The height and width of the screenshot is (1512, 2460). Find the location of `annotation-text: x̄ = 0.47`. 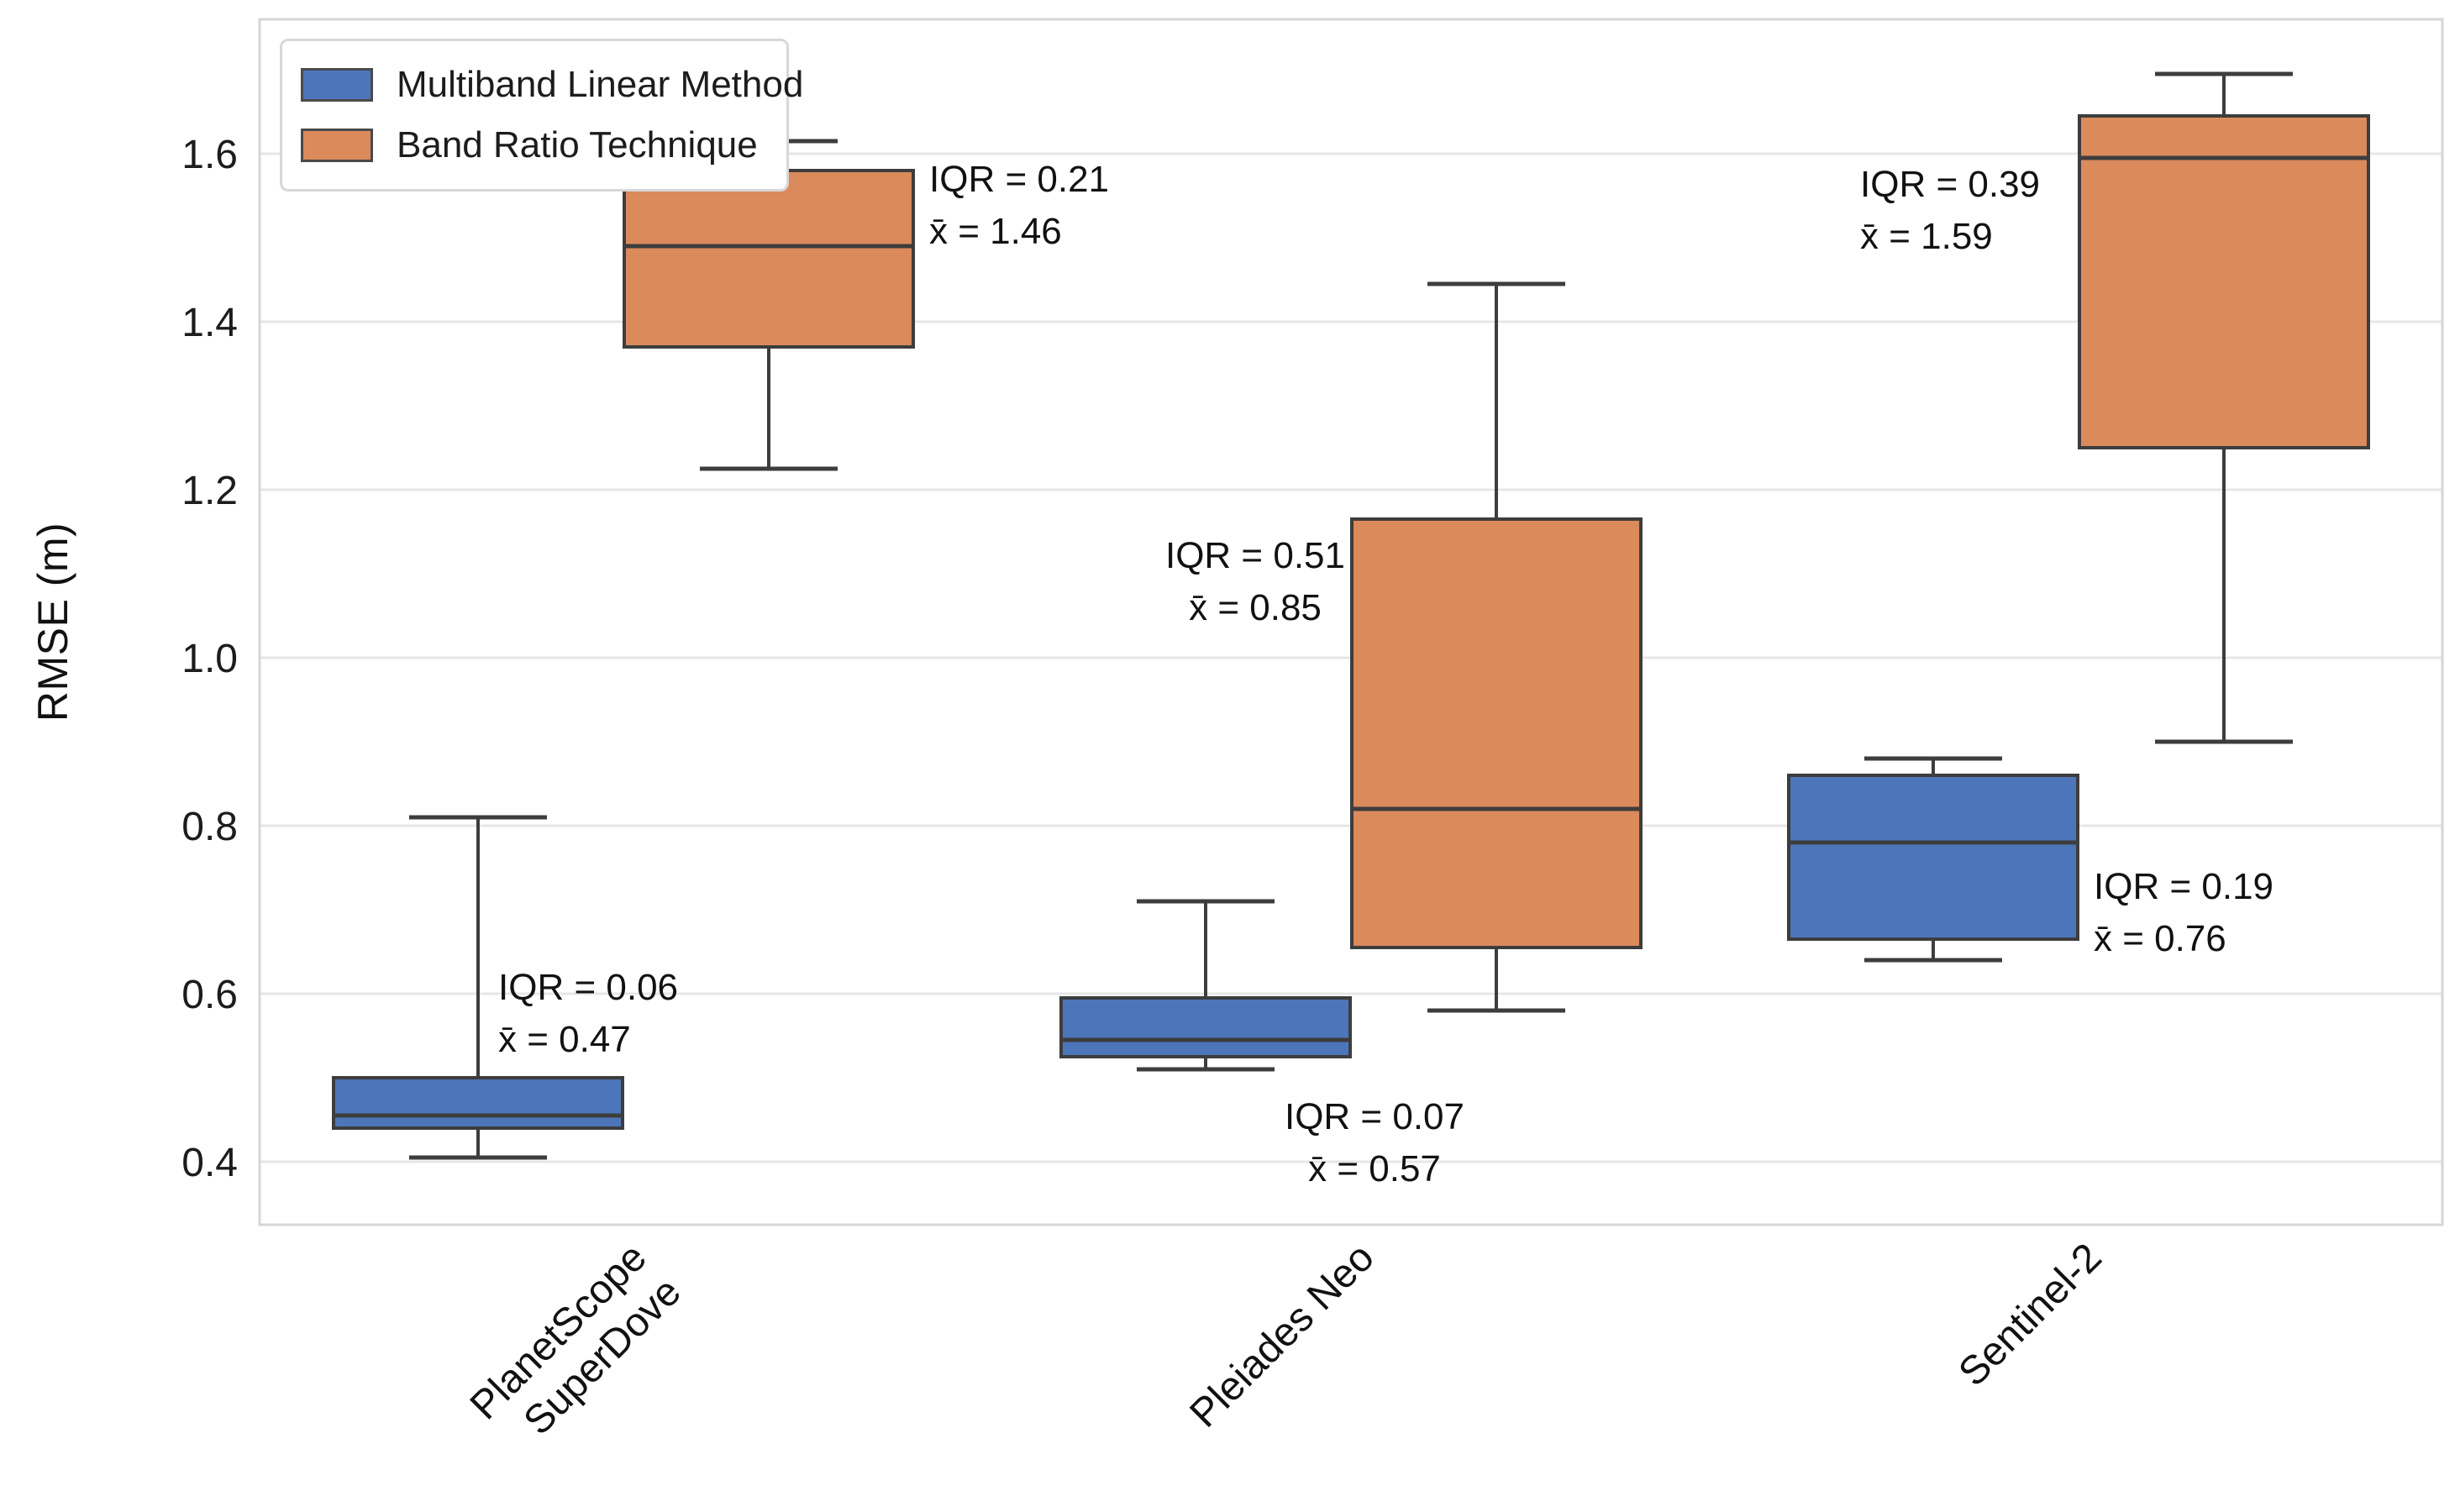

annotation-text: x̄ = 0.47 is located at coordinates (564, 1039).